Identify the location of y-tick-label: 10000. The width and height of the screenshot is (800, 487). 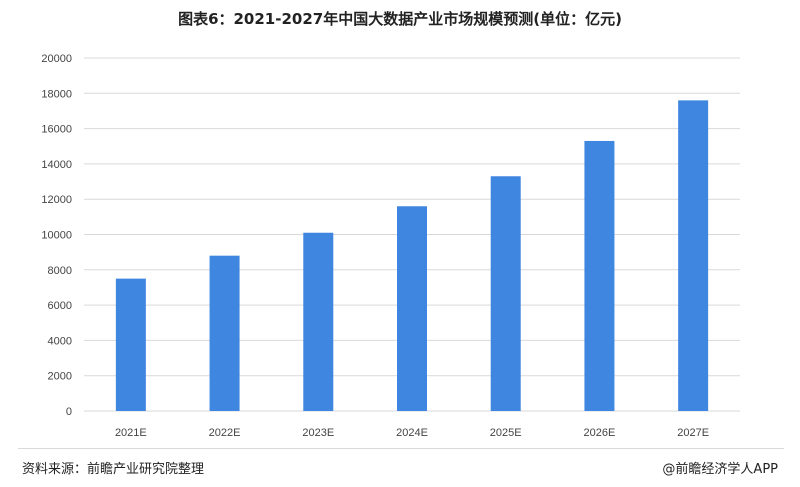
(56, 236).